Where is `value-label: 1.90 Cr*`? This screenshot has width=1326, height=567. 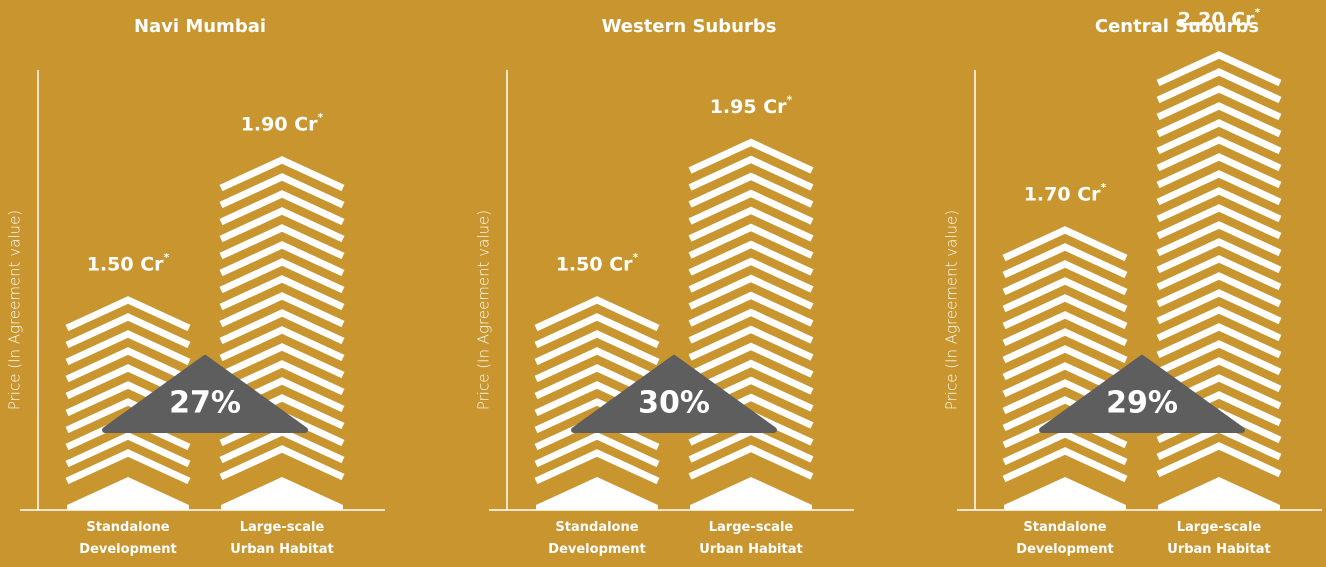 value-label: 1.90 Cr* is located at coordinates (282, 123).